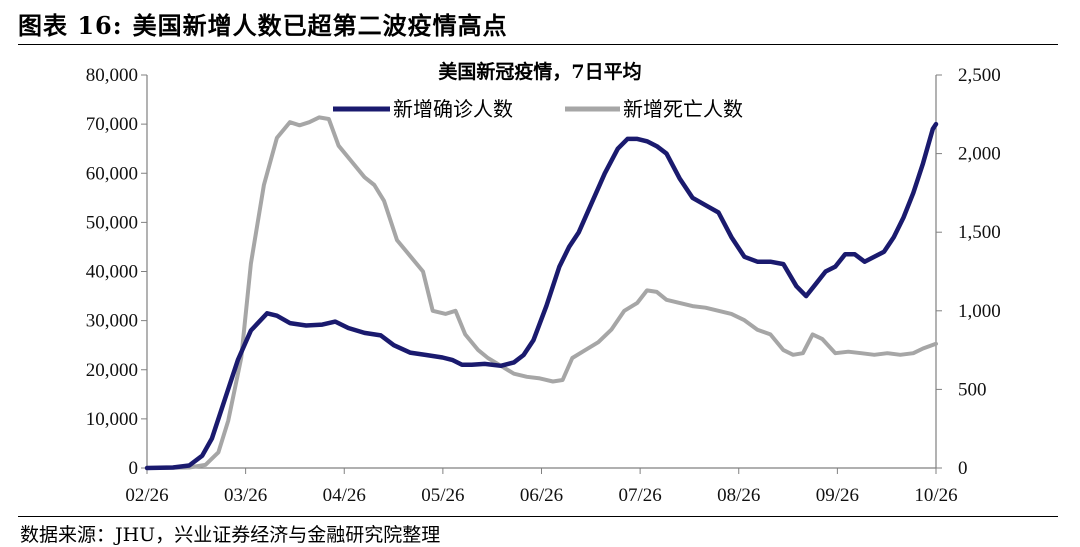  I want to click on x-tick-label: 08/26, so click(738, 495).